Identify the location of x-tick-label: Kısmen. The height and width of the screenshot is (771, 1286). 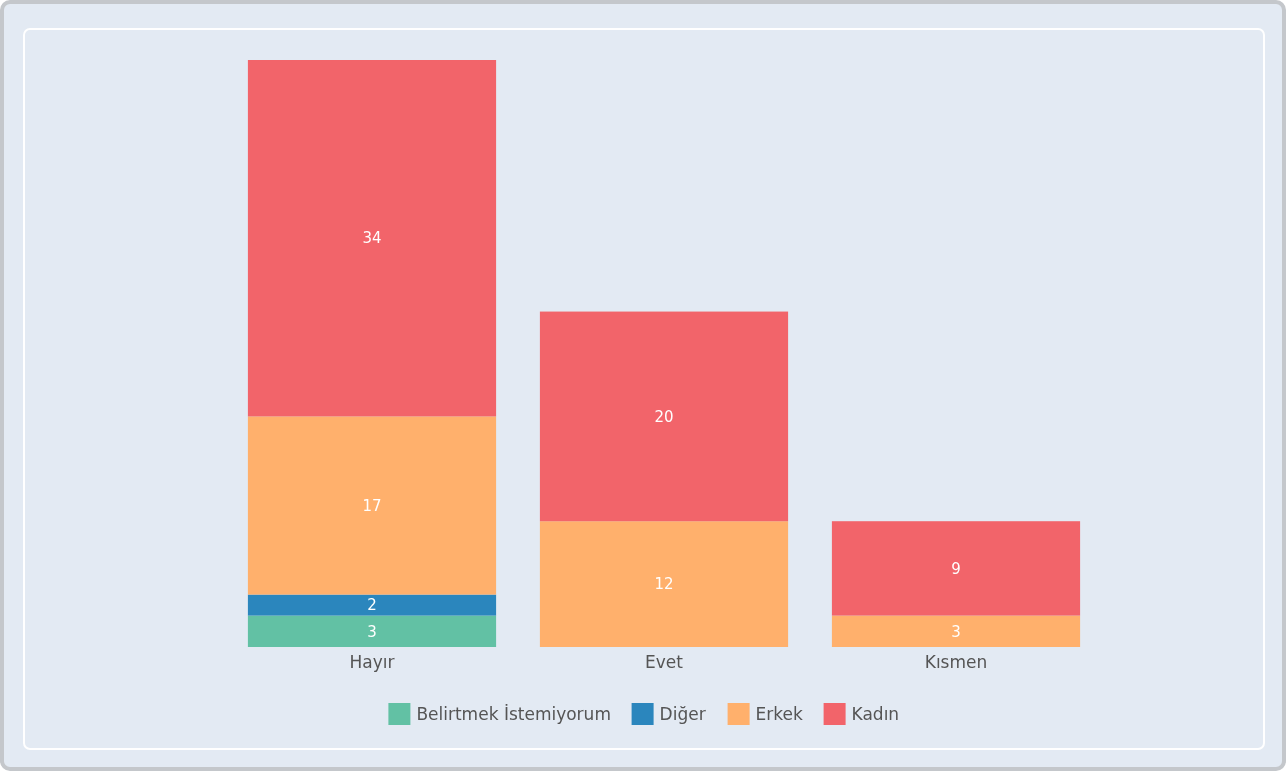
(956, 662).